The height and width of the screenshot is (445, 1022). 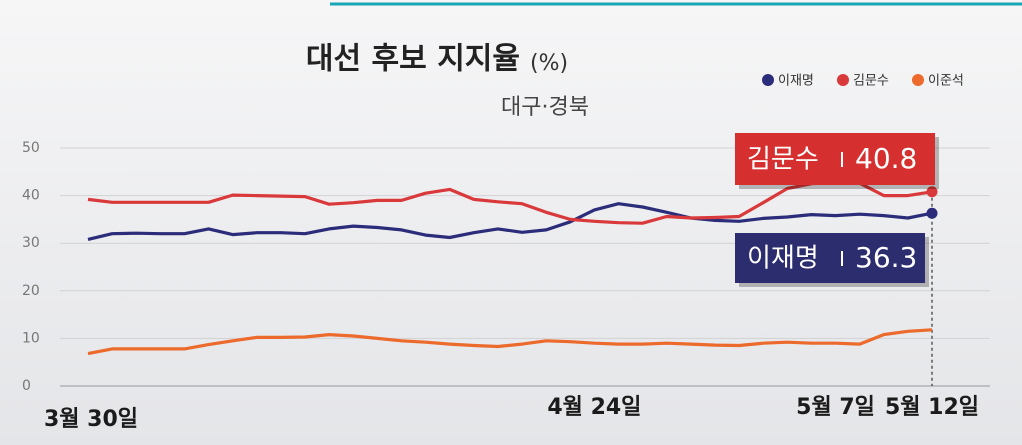 I want to click on x-tick-label: 5월 12일, so click(x=932, y=407).